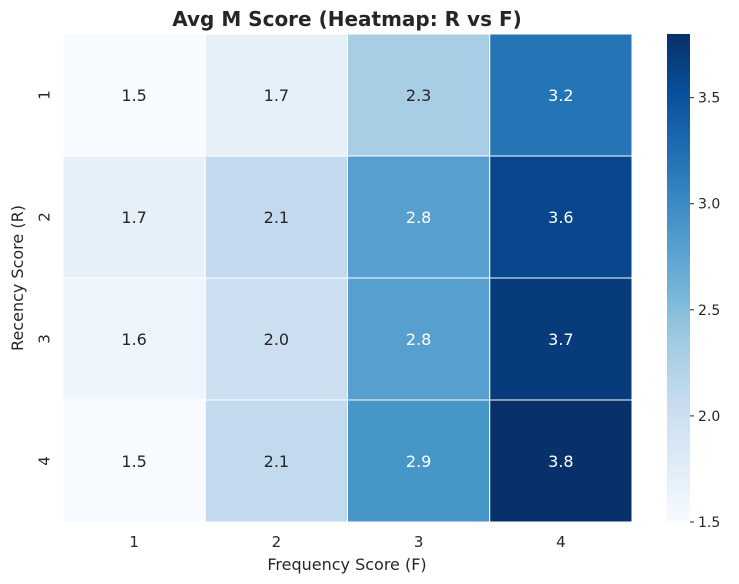  Describe the element at coordinates (709, 99) in the screenshot. I see `colorbar-tick-label-3.5: 3.5` at that location.